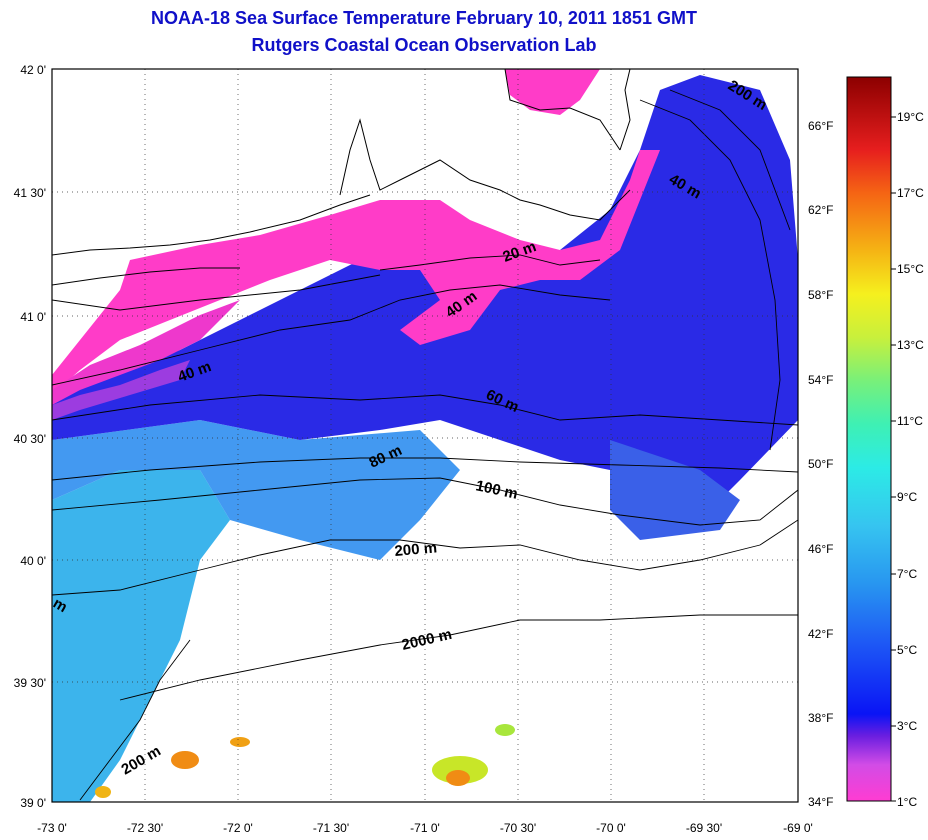 The image size is (928, 840). Describe the element at coordinates (424, 45) in the screenshot. I see `map-subtitle: Rutgers Coastal Ocean Observation Lab` at that location.